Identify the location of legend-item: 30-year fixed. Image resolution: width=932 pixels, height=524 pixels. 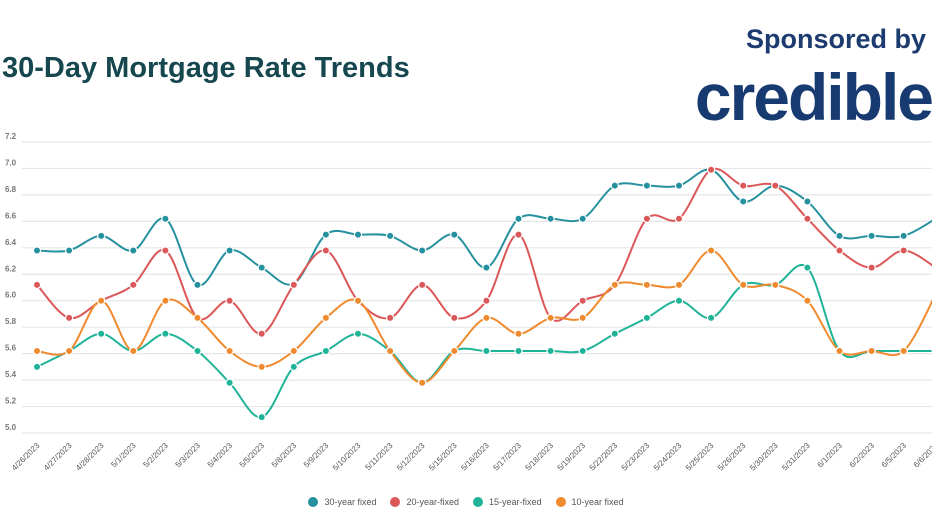
(342, 502).